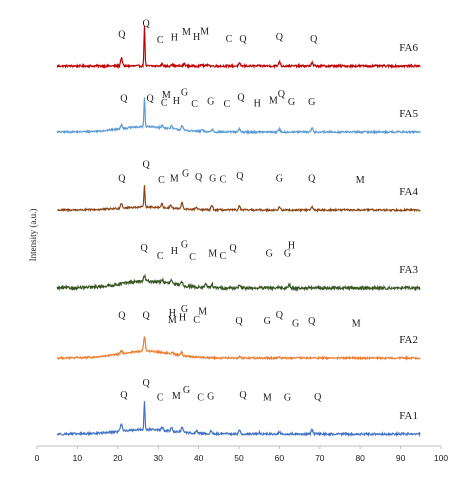 The image size is (474, 479). What do you see at coordinates (239, 199) in the screenshot?
I see `series-line-fa4` at bounding box center [239, 199].